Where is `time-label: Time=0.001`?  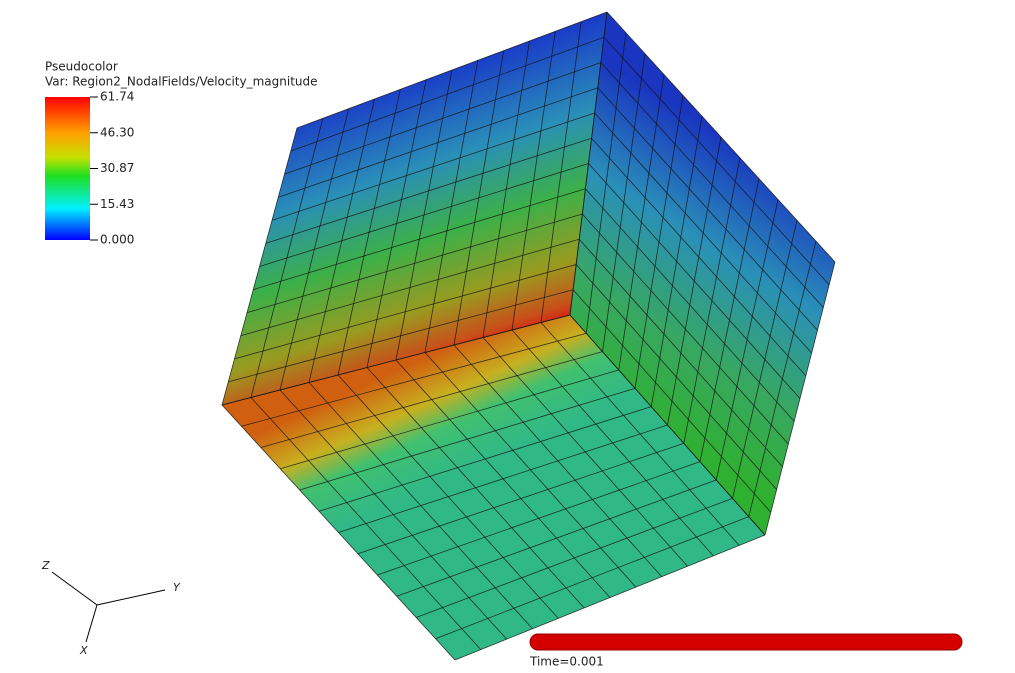 time-label: Time=0.001 is located at coordinates (566, 662).